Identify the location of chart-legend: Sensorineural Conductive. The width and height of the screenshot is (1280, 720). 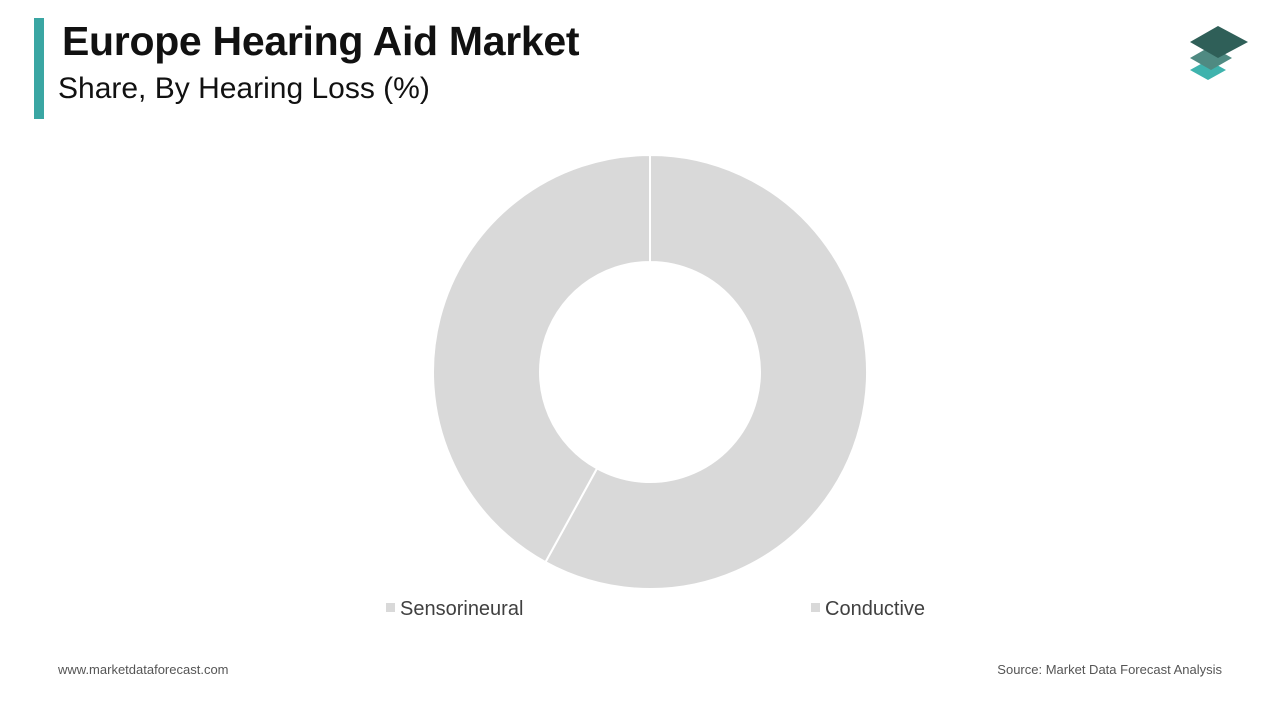
(655, 609).